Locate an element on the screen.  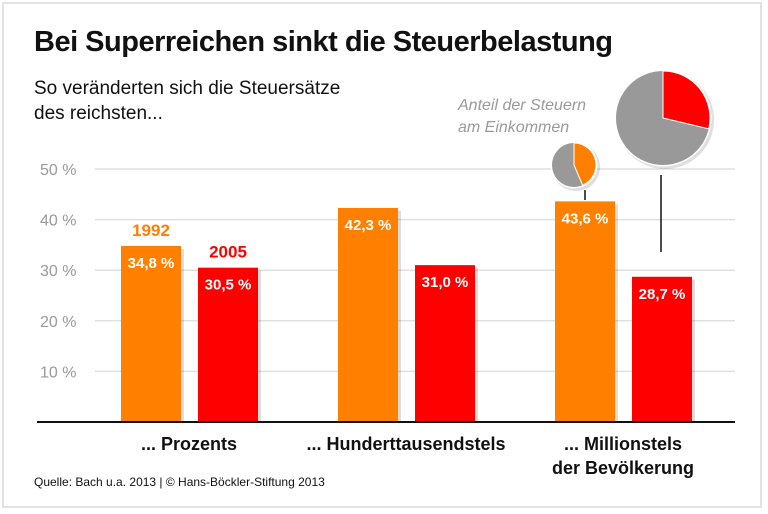
y-tick-label: 40 % is located at coordinates (58, 221).